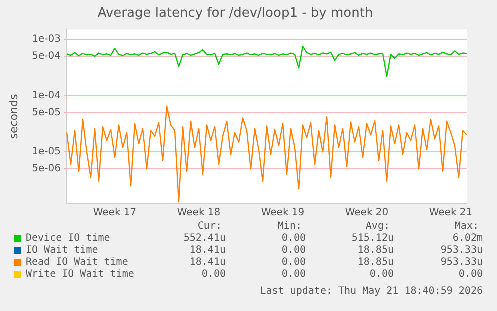 This screenshot has width=497, height=311. What do you see at coordinates (46, 152) in the screenshot?
I see `y-tick-label: 1e-05` at bounding box center [46, 152].